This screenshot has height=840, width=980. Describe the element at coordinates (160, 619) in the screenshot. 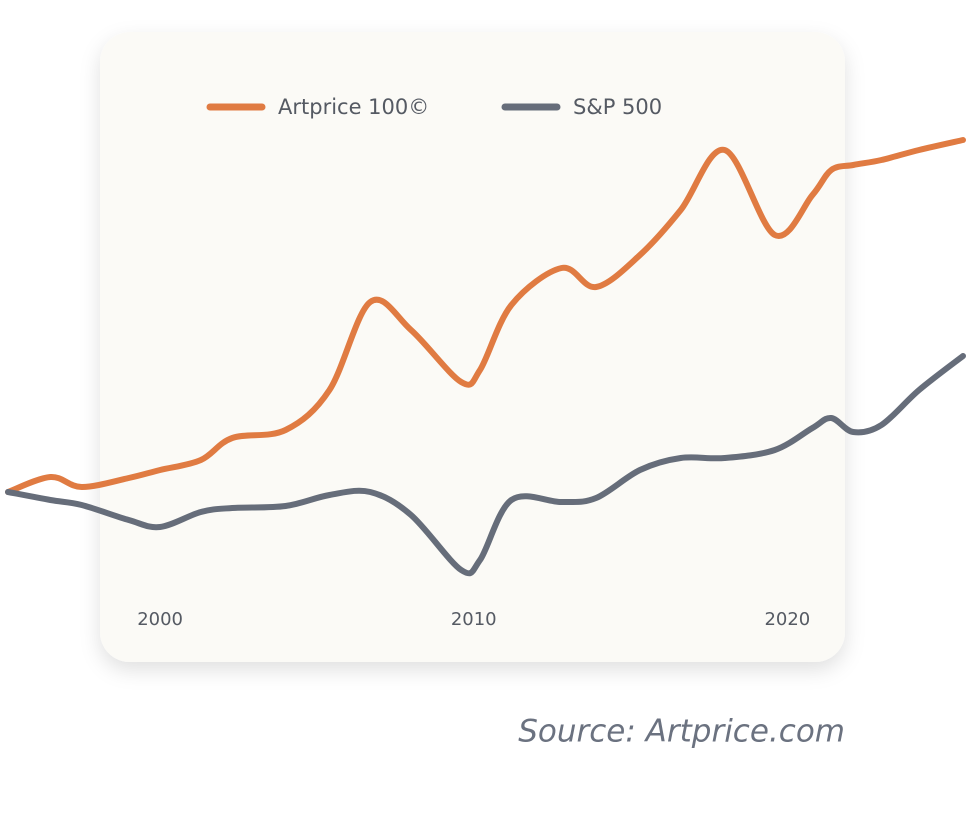

I see `x-tick-label: 2000` at that location.